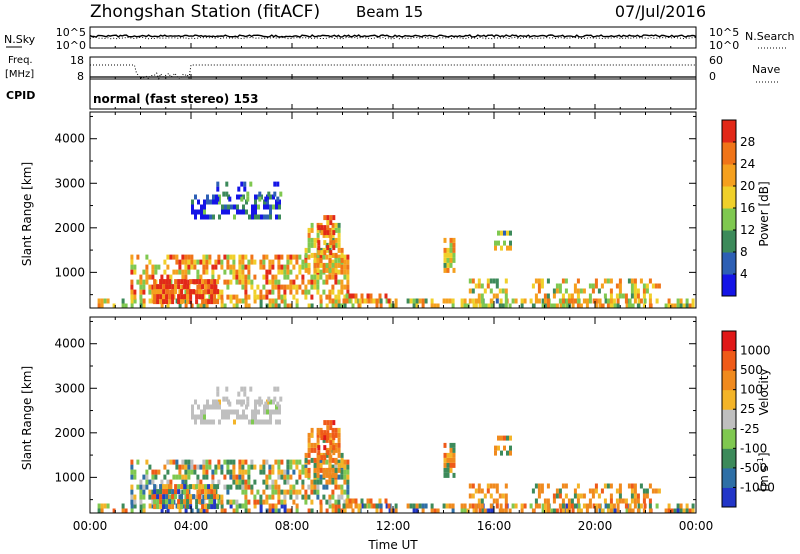 This screenshot has width=800, height=554. What do you see at coordinates (393, 526) in the screenshot?
I see `x-tick-label: 12:00` at bounding box center [393, 526].